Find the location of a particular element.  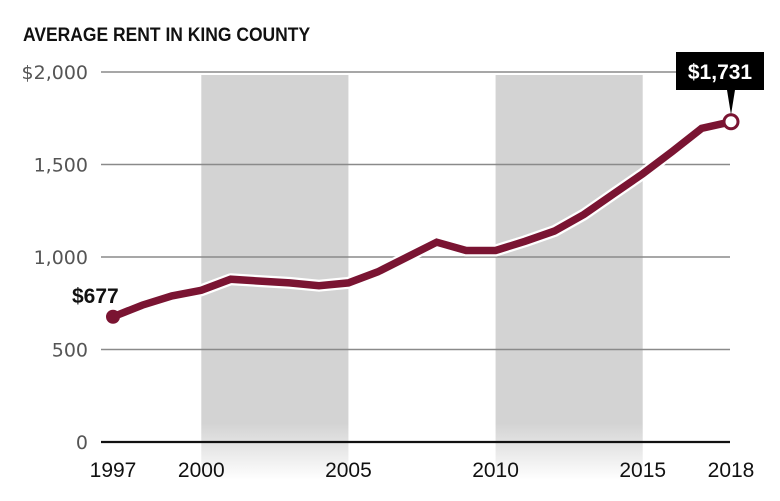

end-value-label: $1,731 is located at coordinates (720, 72).